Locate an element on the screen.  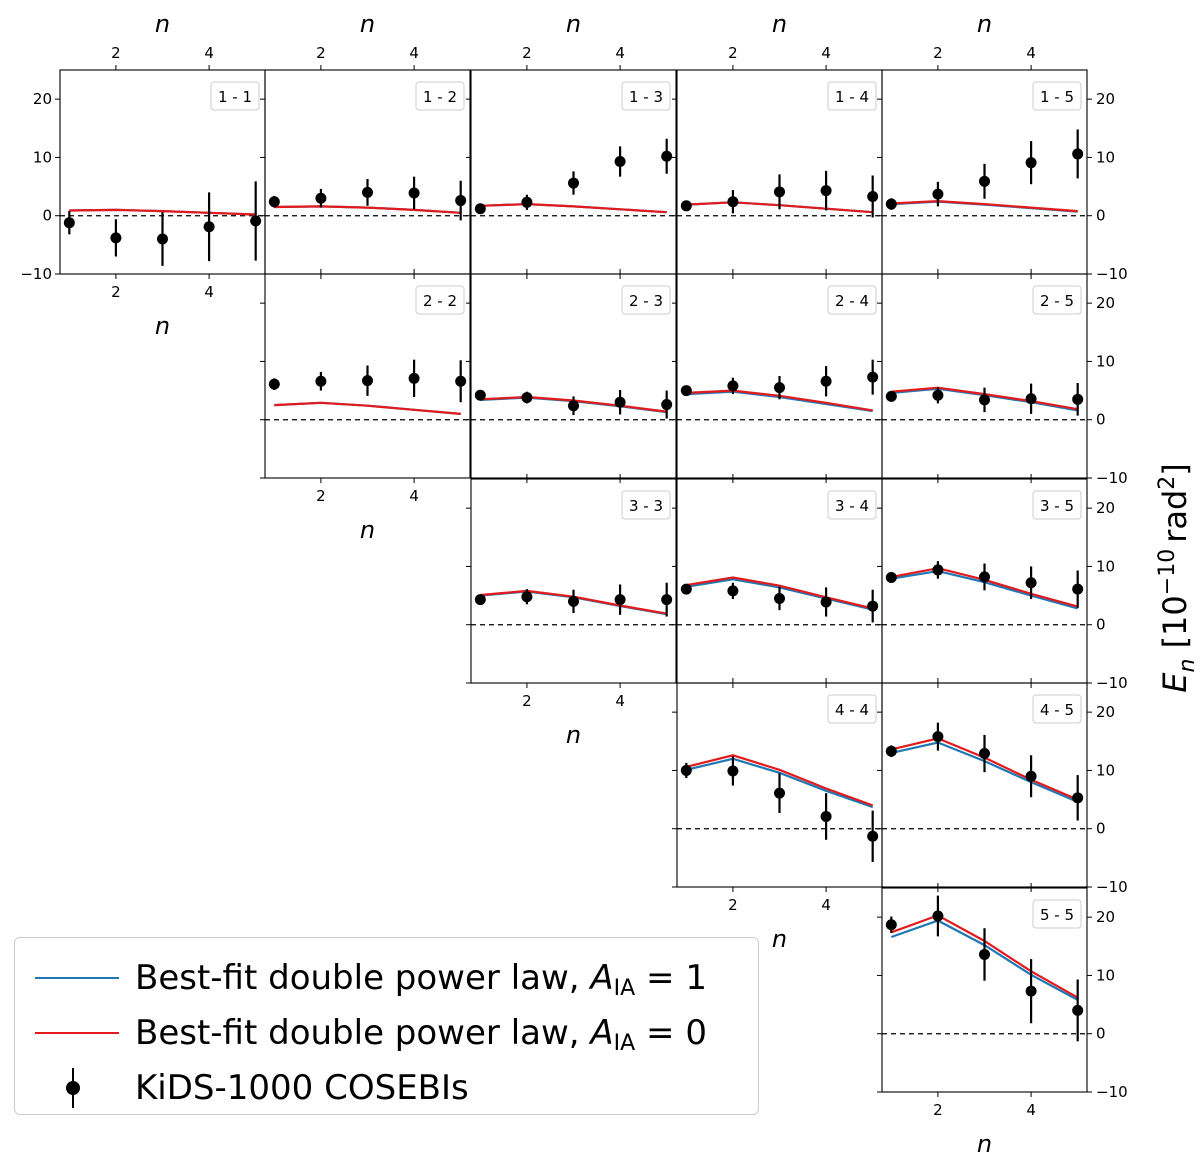
panel-label: 2 - 2 is located at coordinates (440, 301).